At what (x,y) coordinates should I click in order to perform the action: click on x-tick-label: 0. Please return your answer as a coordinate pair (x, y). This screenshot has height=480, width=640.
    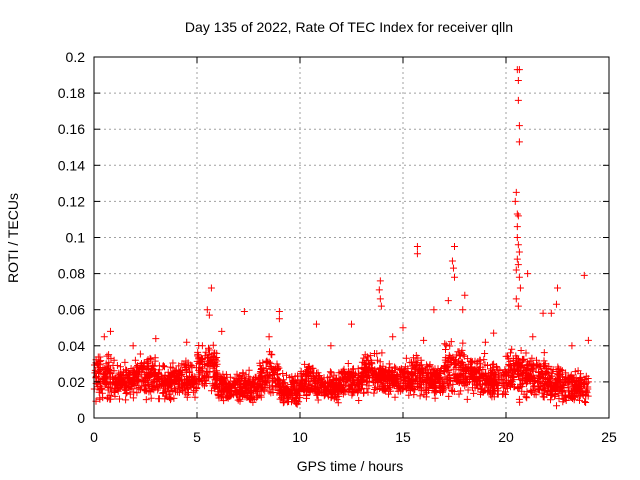
    Looking at the image, I should click on (94, 437).